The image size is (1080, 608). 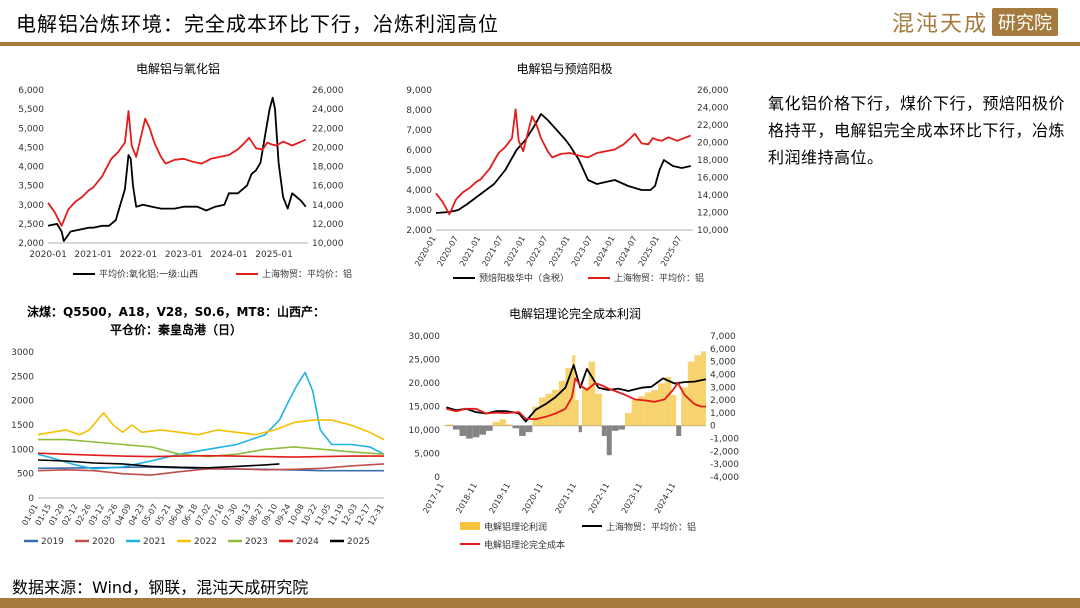 What do you see at coordinates (540, 603) in the screenshot?
I see `footer-bar` at bounding box center [540, 603].